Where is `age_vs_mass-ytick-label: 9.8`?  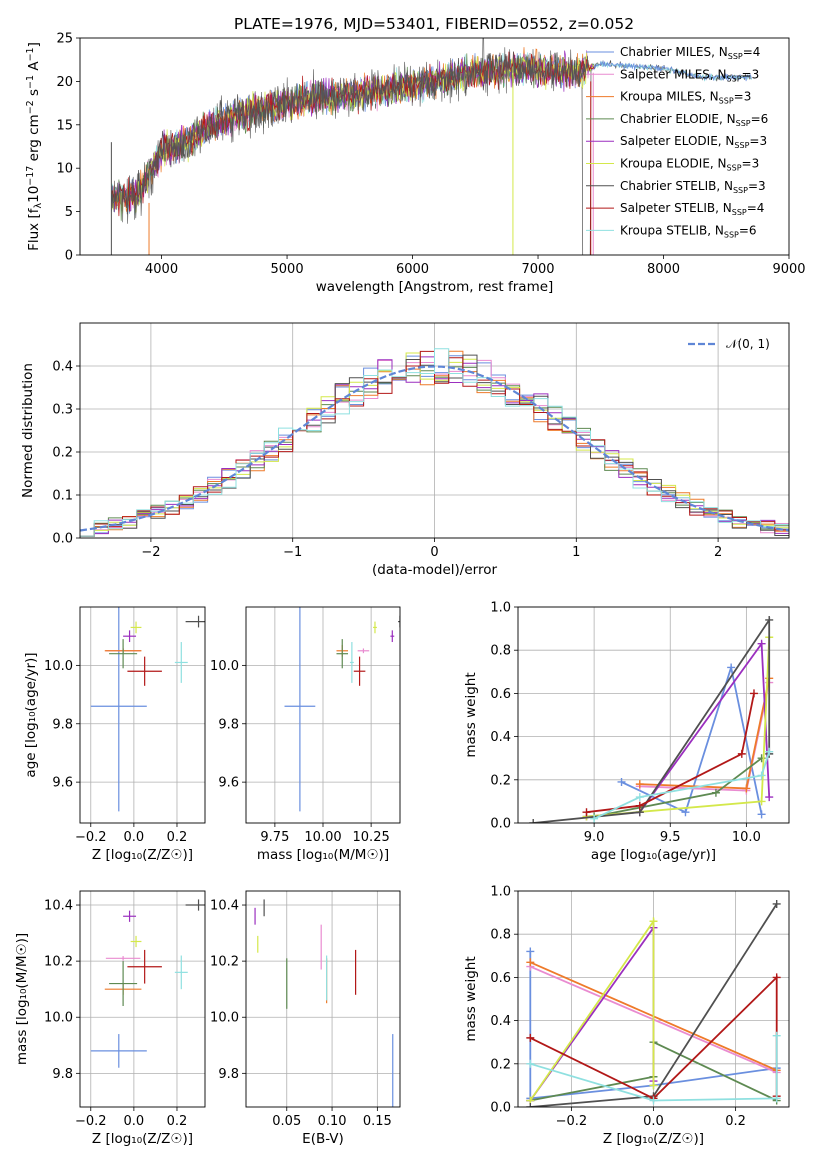
age_vs_mass-ytick-label: 9.8 is located at coordinates (228, 724).